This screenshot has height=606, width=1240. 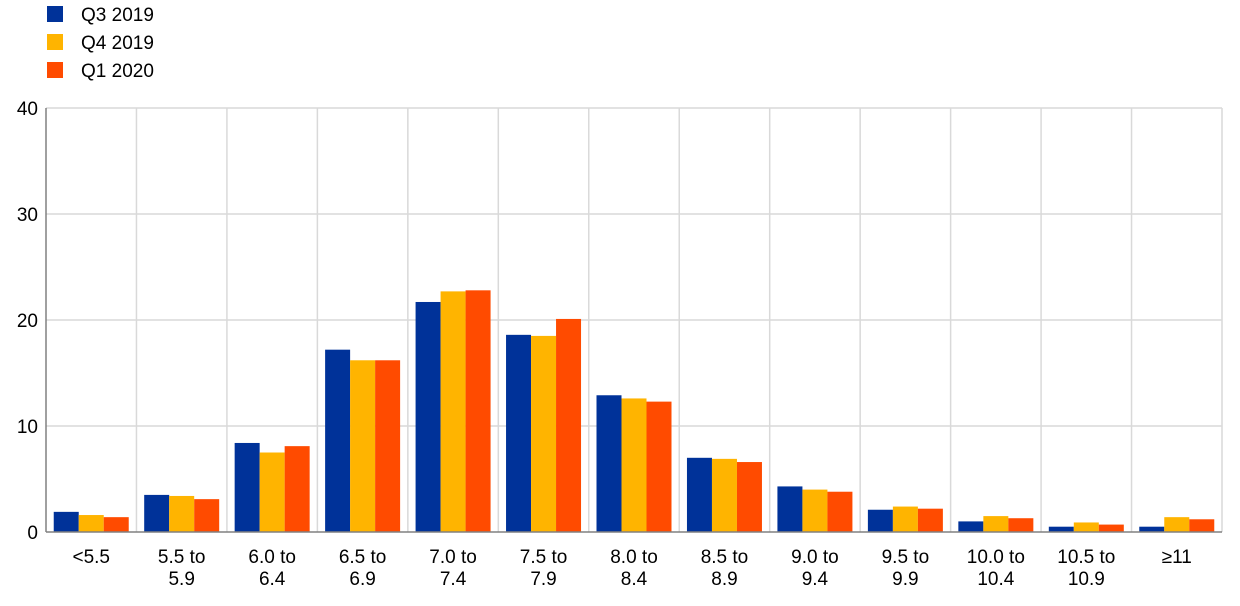 I want to click on x-tick-label: 10.5 to 10.9, so click(x=1086, y=568).